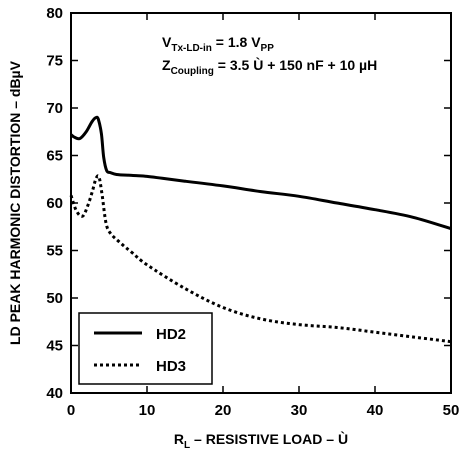  Describe the element at coordinates (15, 202) in the screenshot. I see `y-axis-label: LD PEAK HARMONIC DISTORTION – dBµV` at that location.